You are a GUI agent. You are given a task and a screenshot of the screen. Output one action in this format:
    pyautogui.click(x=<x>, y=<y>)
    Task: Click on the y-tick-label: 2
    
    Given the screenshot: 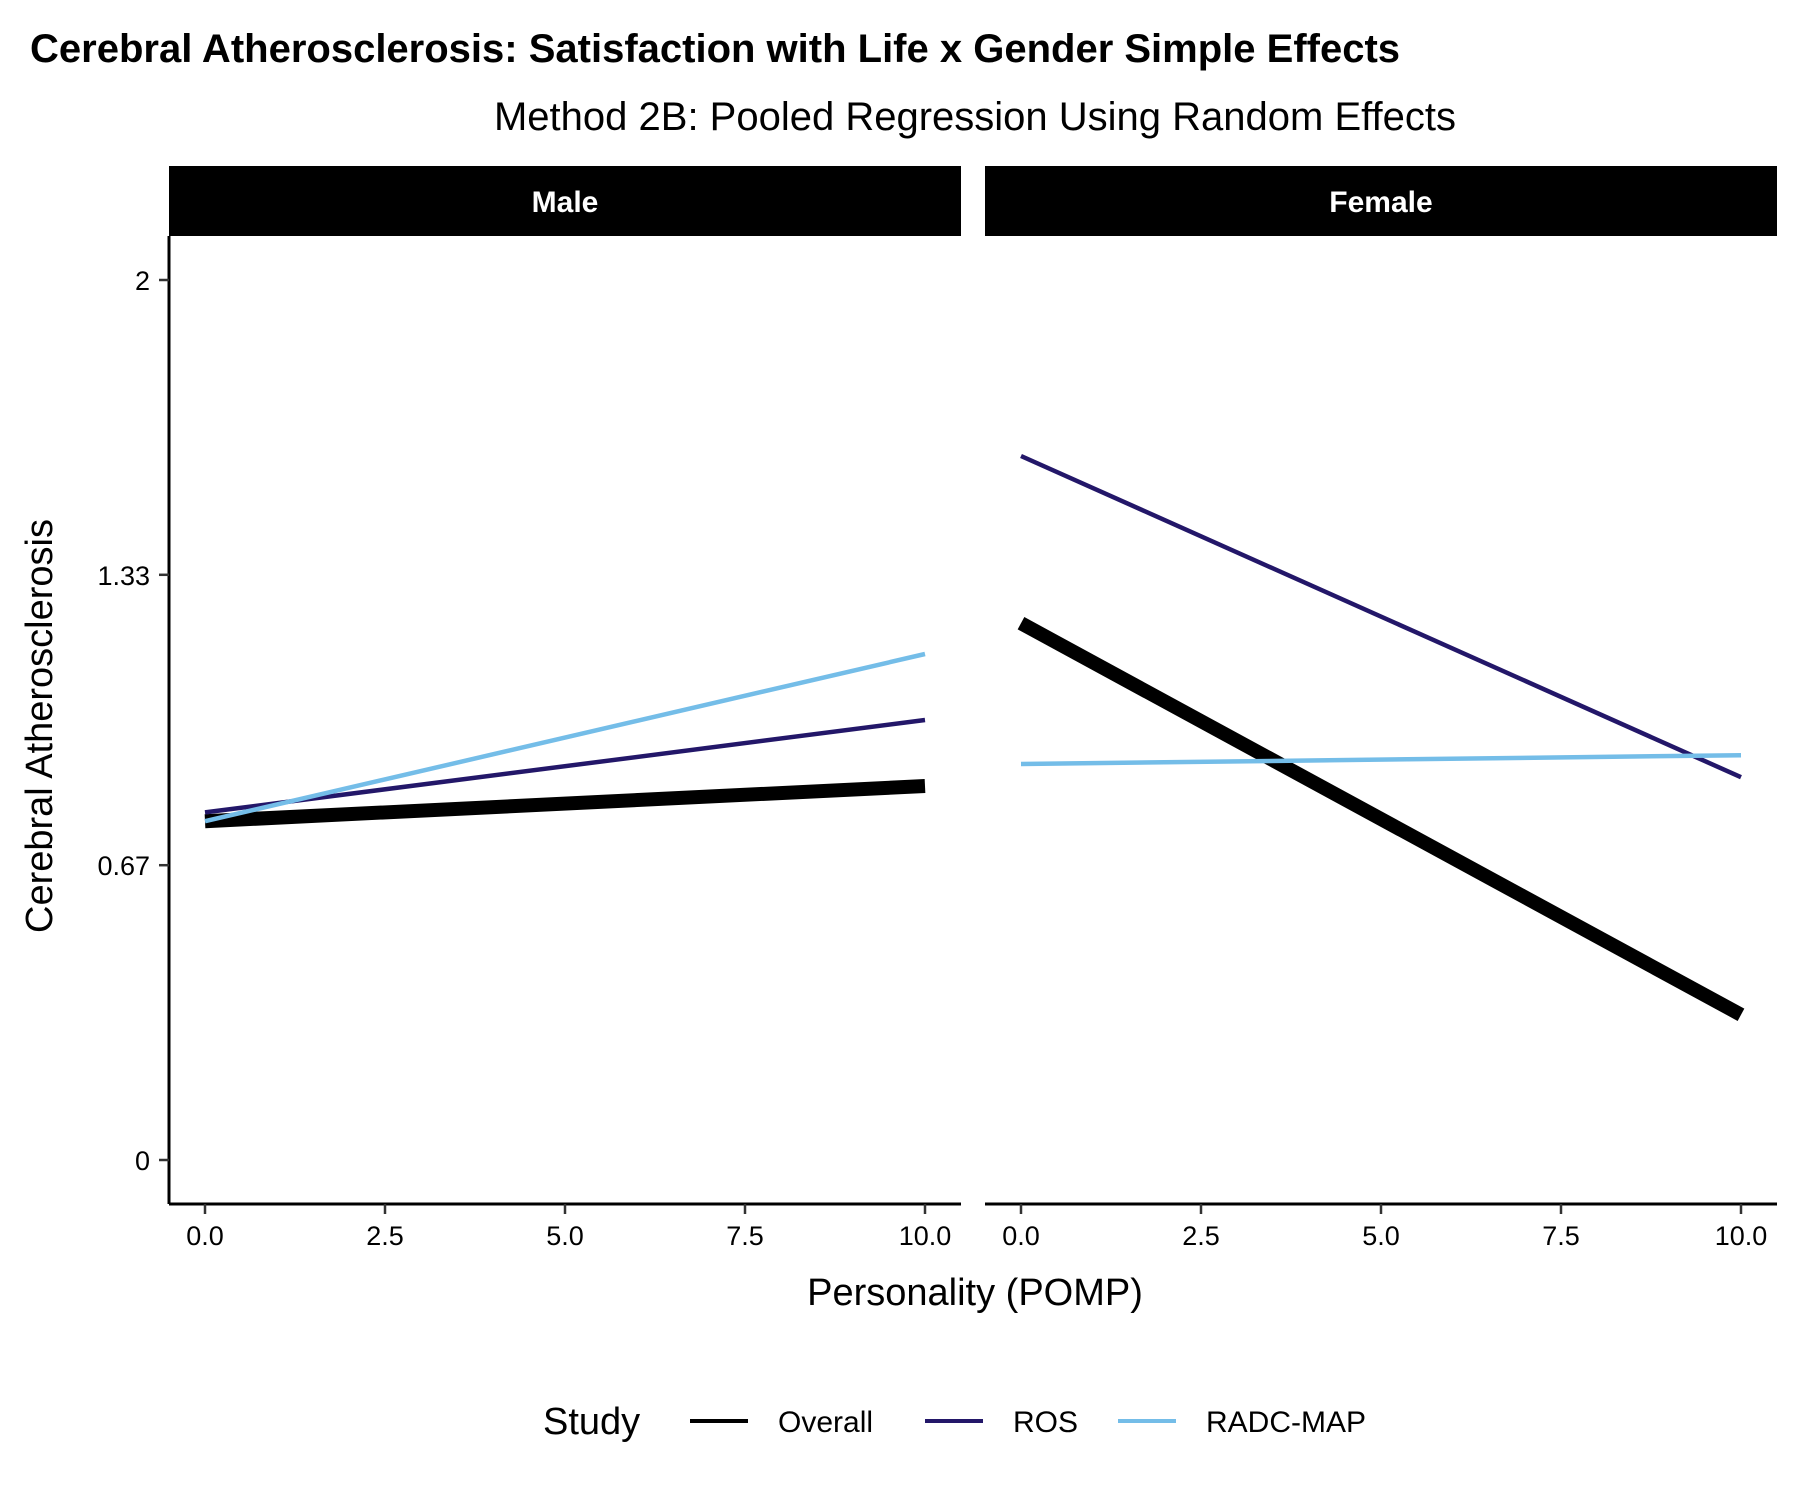 What is the action you would take?
    pyautogui.click(x=142, y=281)
    